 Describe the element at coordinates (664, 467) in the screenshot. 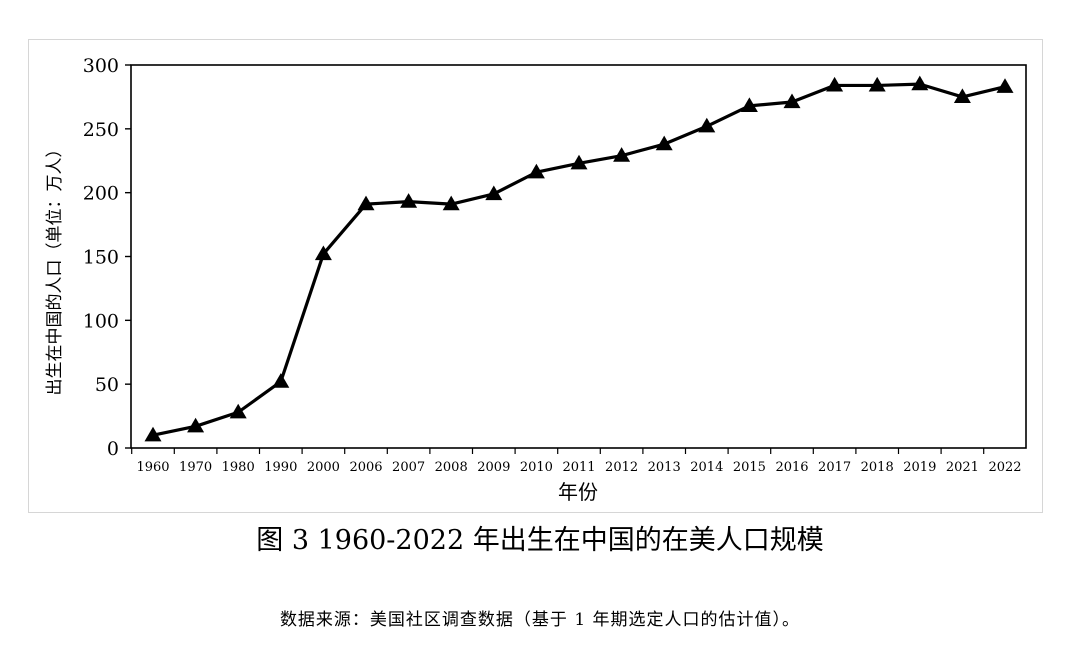

I see `x-tick-label: 2013` at that location.